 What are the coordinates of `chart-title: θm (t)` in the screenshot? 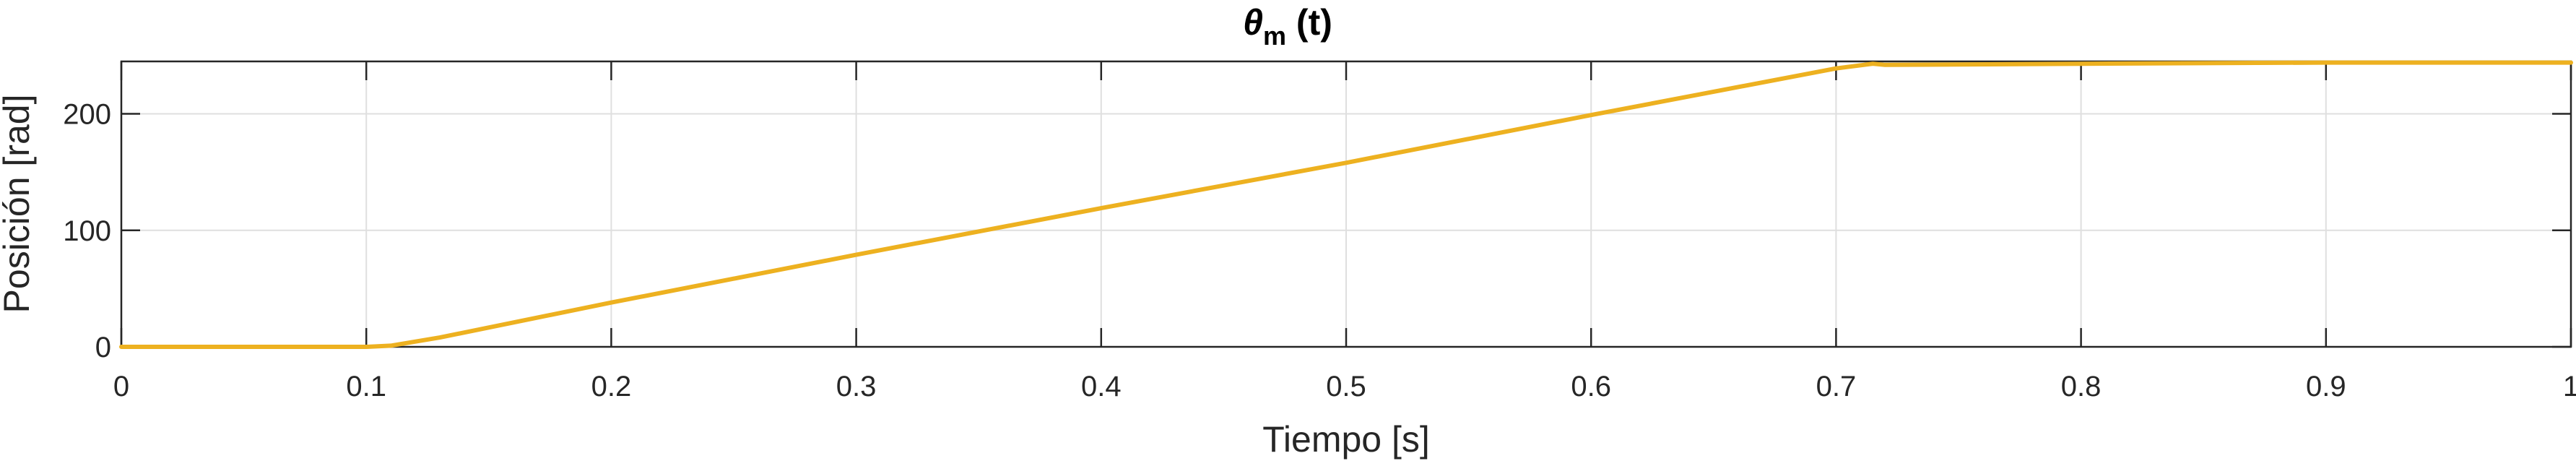 It's located at (1287, 26).